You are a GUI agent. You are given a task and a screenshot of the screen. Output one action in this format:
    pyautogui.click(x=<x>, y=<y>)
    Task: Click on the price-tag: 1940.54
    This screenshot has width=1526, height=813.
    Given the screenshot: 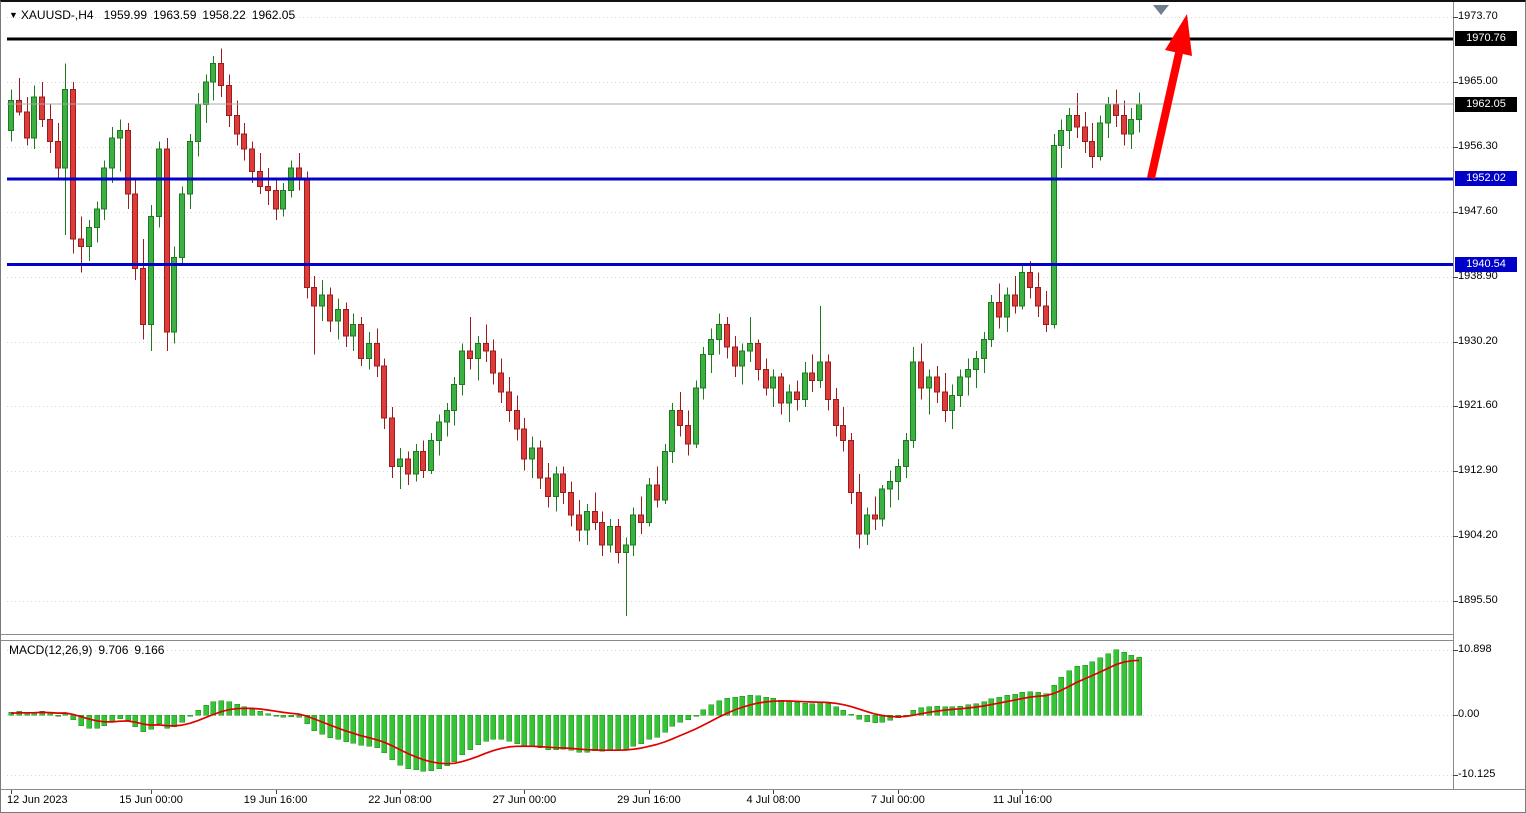 What is the action you would take?
    pyautogui.click(x=1486, y=265)
    